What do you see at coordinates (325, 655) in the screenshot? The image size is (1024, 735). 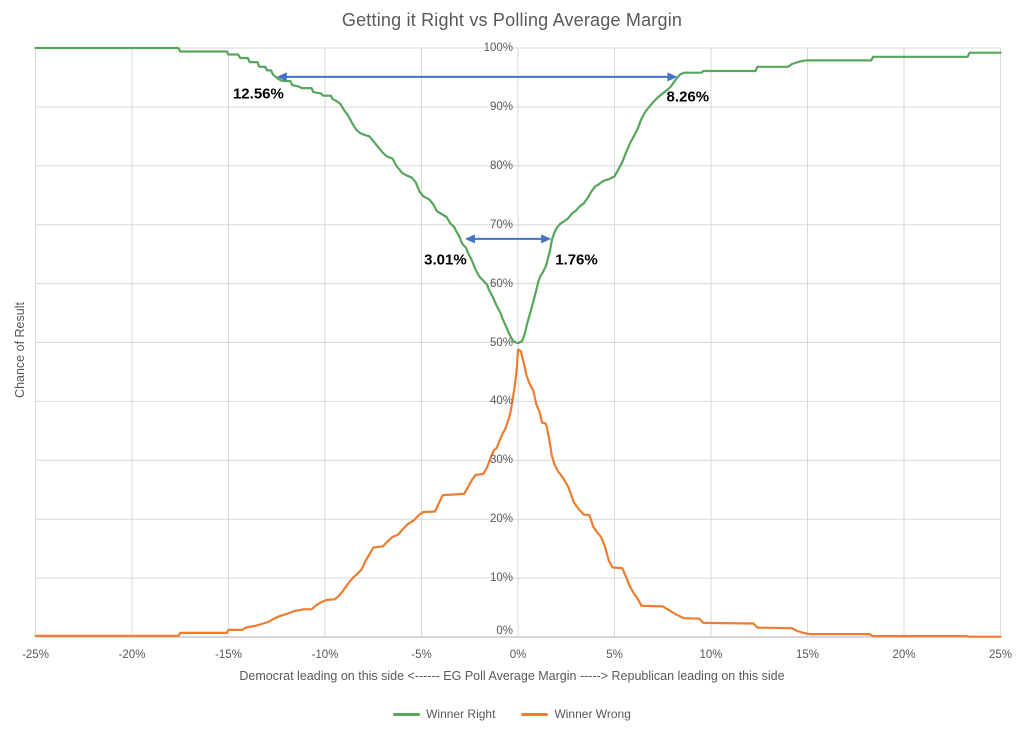 I see `x-tick-label: -10%` at bounding box center [325, 655].